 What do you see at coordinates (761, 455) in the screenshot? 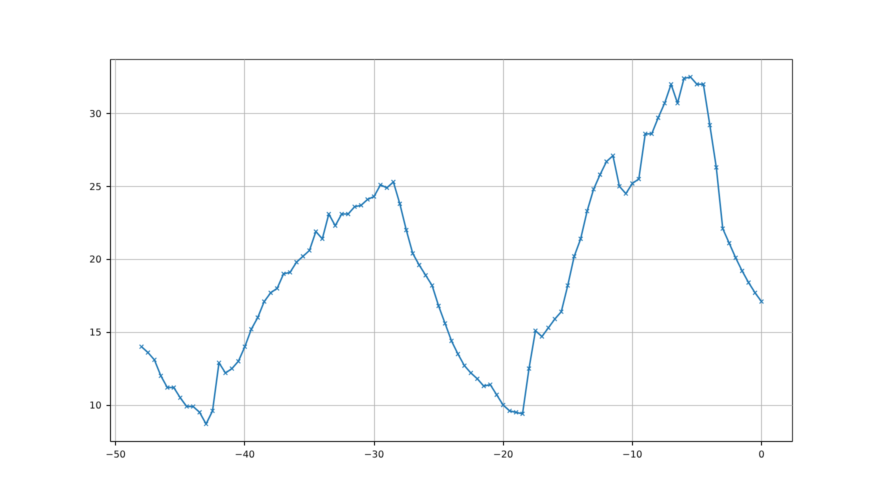
I see `x-tick-label: 0` at bounding box center [761, 455].